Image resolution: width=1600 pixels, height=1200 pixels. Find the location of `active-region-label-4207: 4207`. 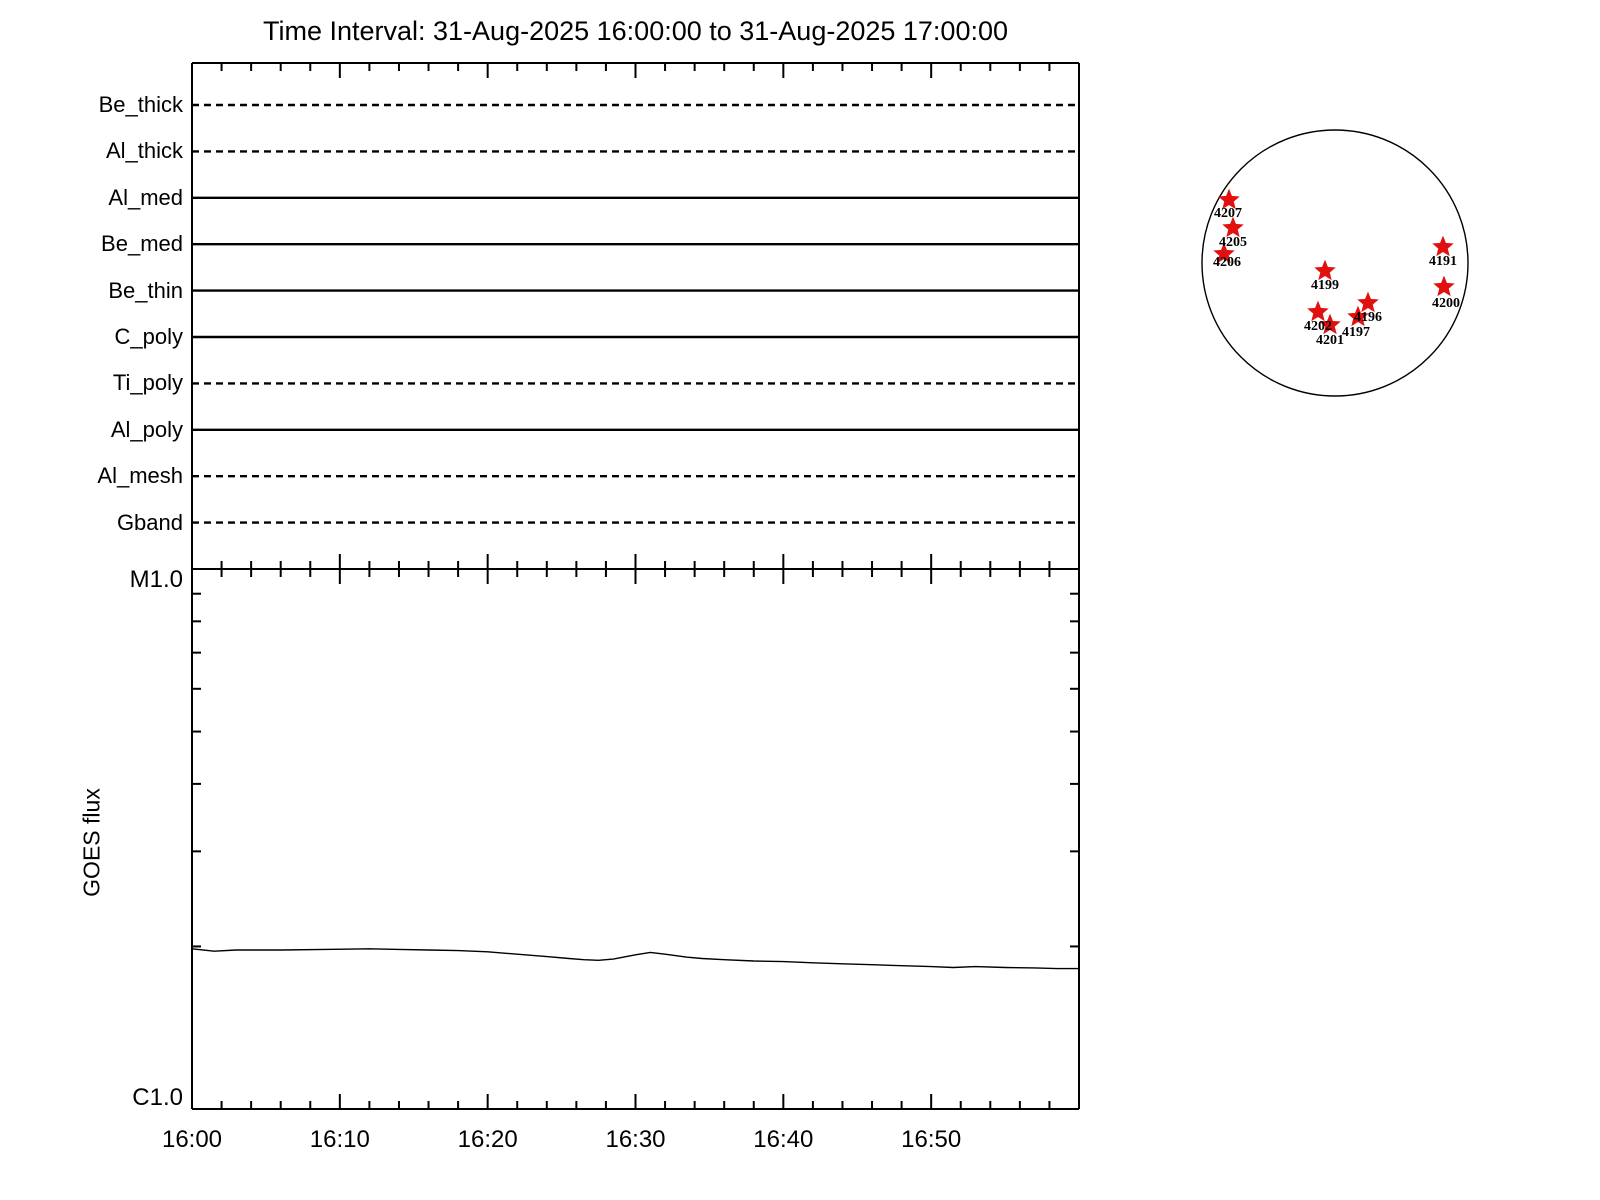

active-region-label-4207: 4207 is located at coordinates (1228, 213).